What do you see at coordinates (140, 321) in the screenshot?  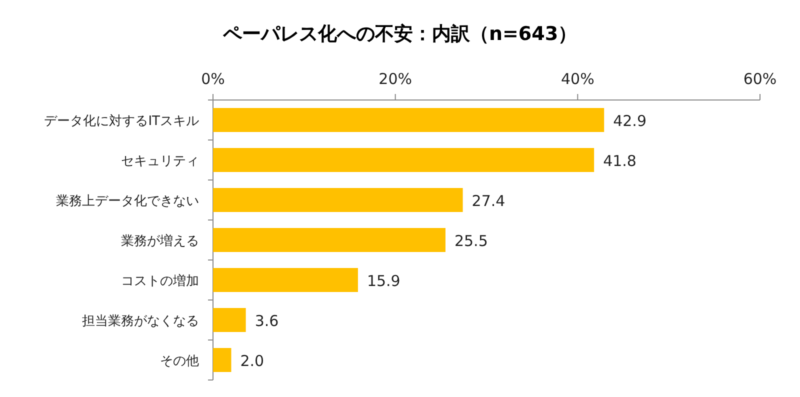 I see `y-tick-label: 担当業務がなくなる` at bounding box center [140, 321].